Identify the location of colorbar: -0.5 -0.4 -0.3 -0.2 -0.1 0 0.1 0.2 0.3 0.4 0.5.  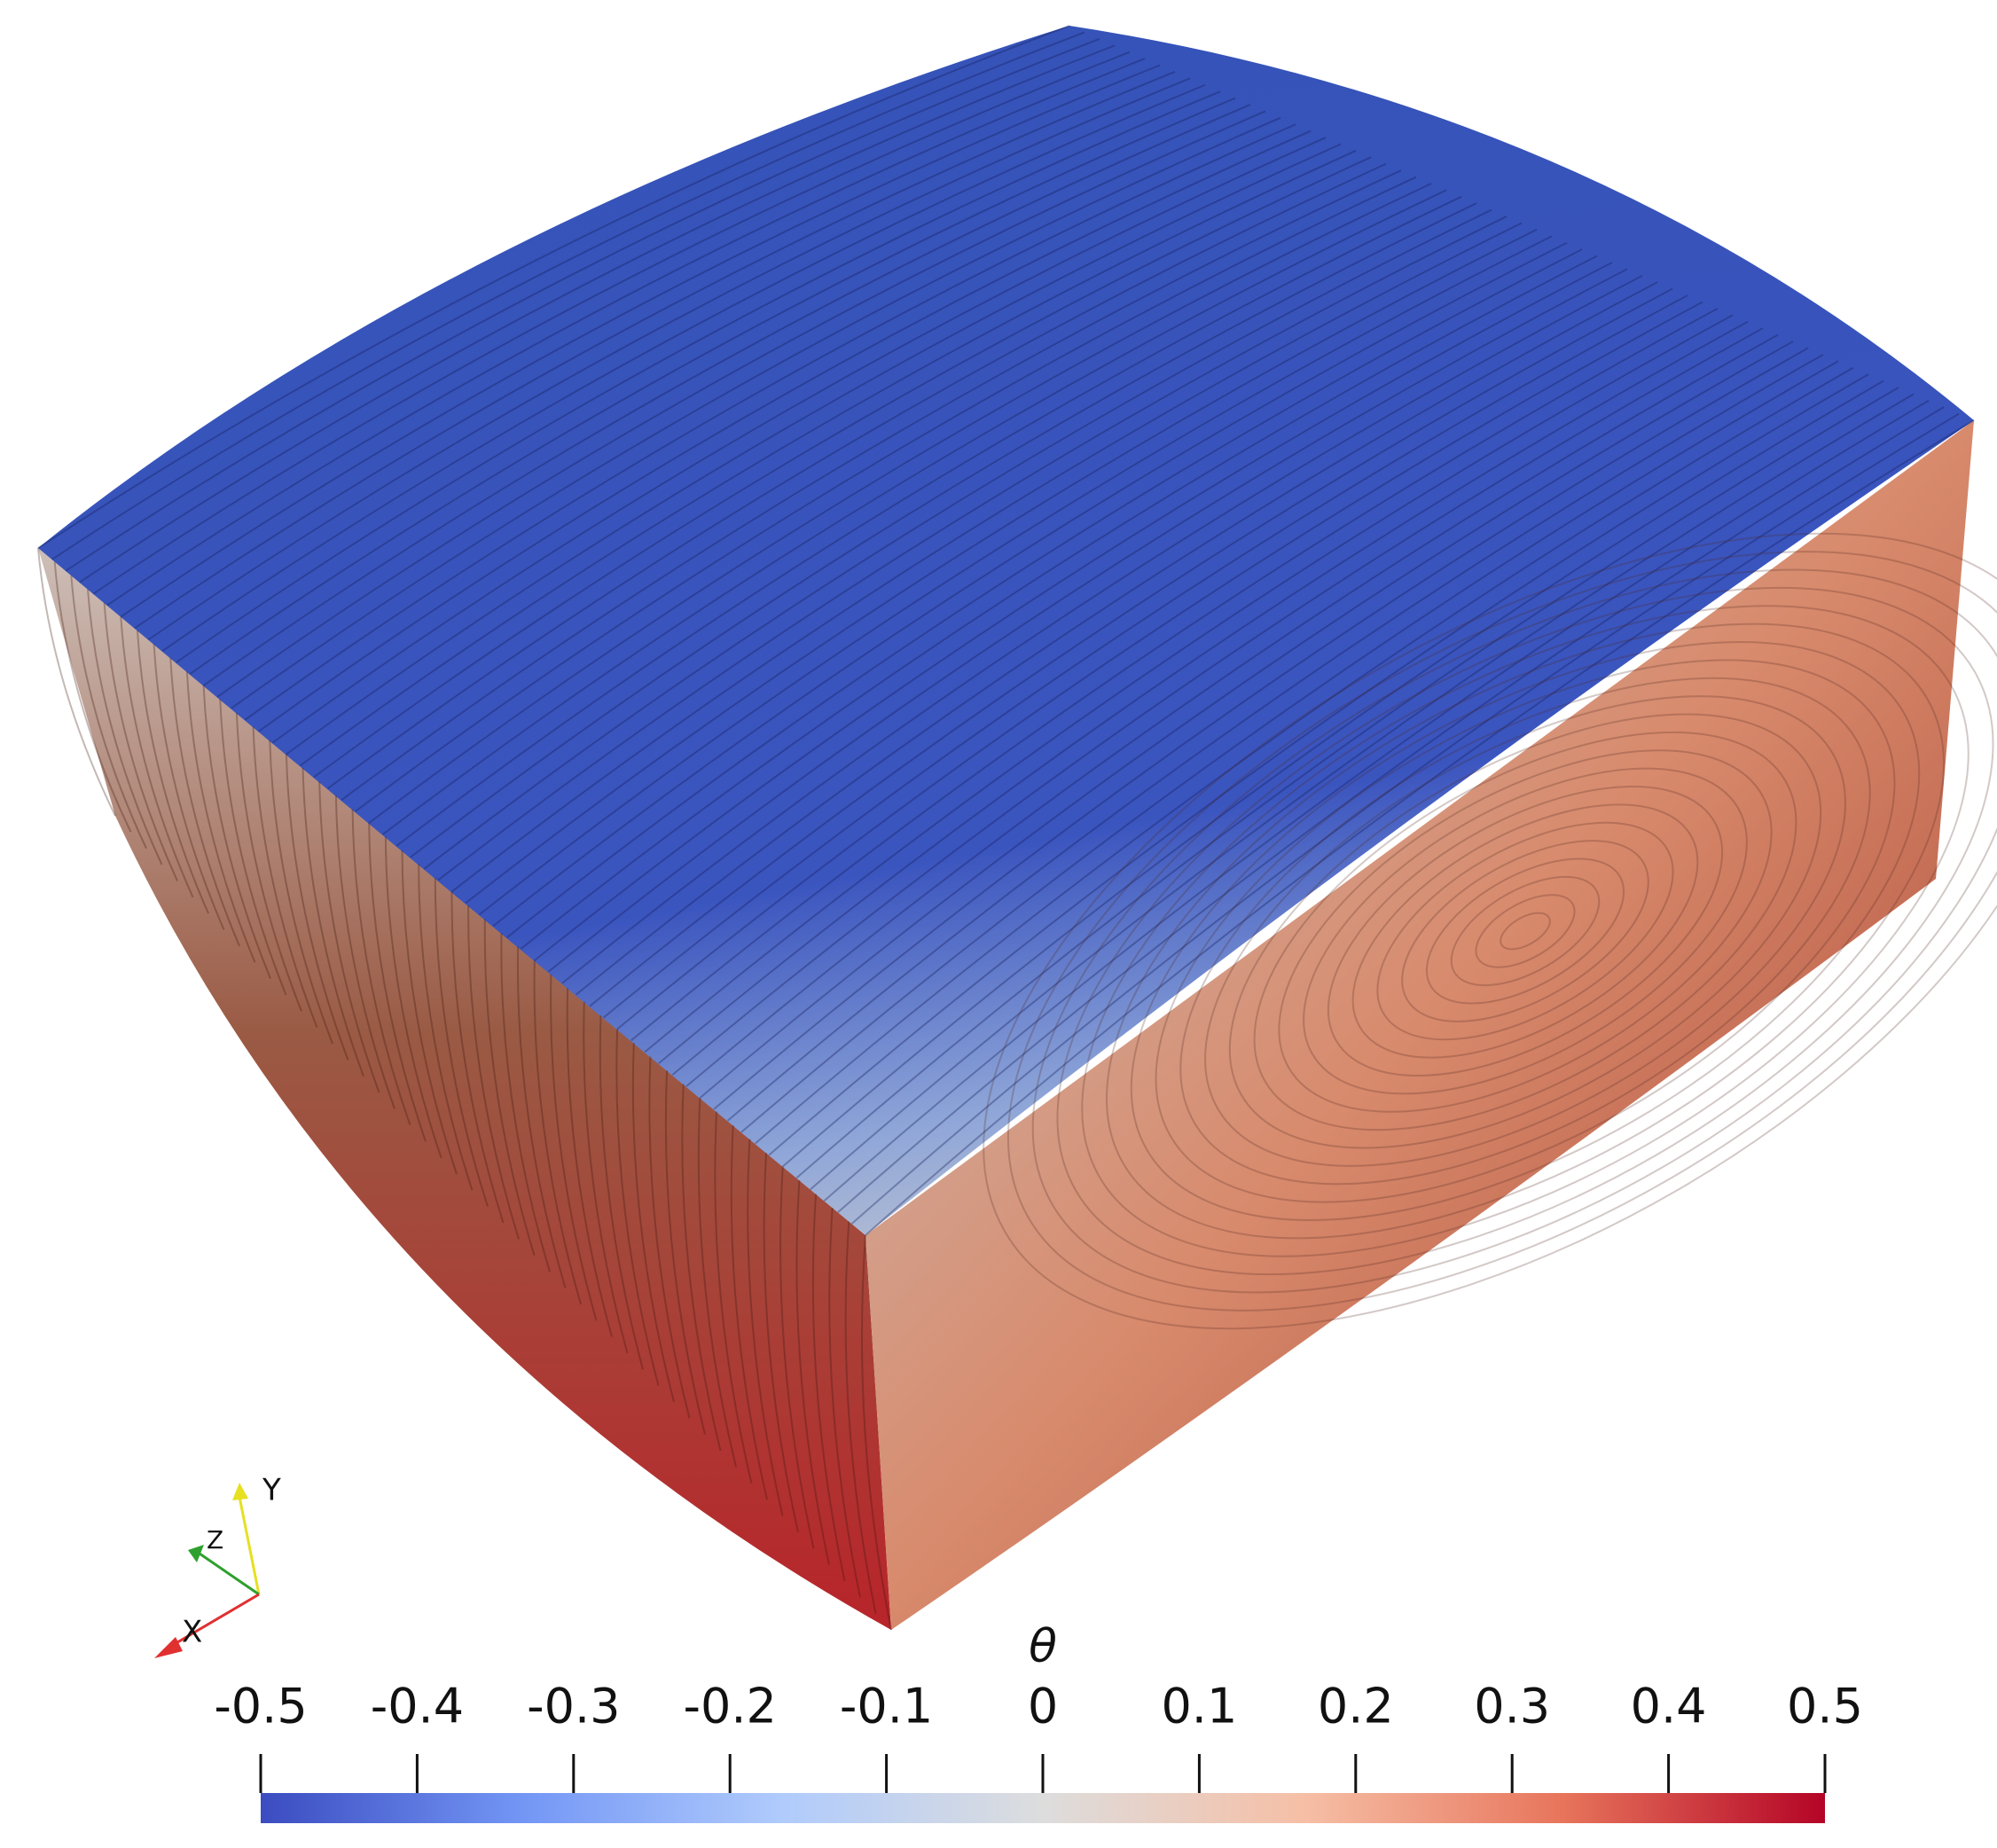
(1038, 1751).